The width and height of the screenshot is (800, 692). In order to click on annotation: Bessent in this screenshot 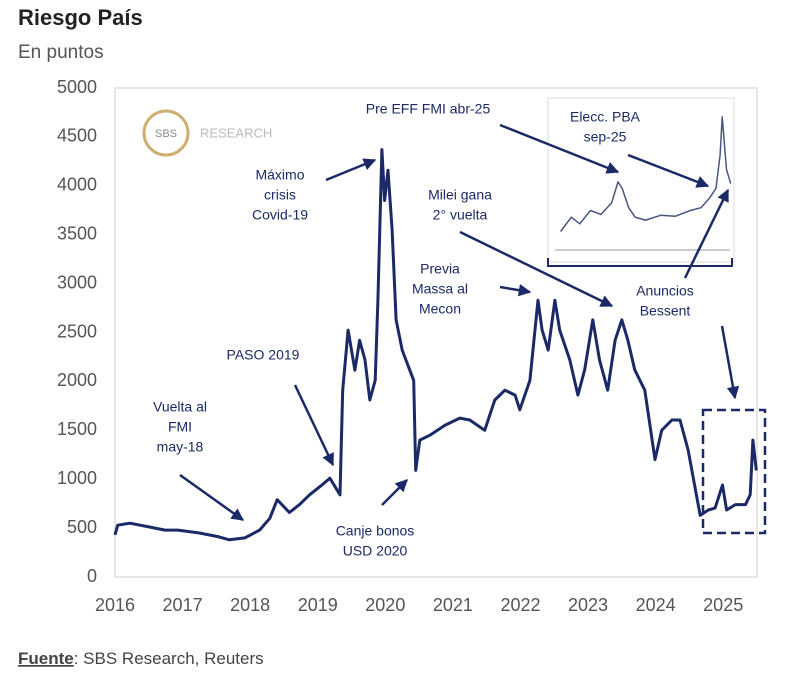, I will do `click(665, 311)`.